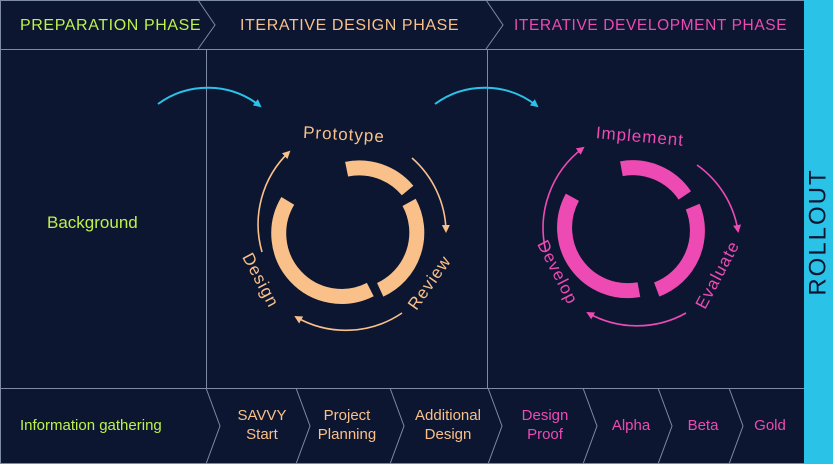  What do you see at coordinates (91, 425) in the screenshot?
I see `step-information-gathering: Information gathering` at bounding box center [91, 425].